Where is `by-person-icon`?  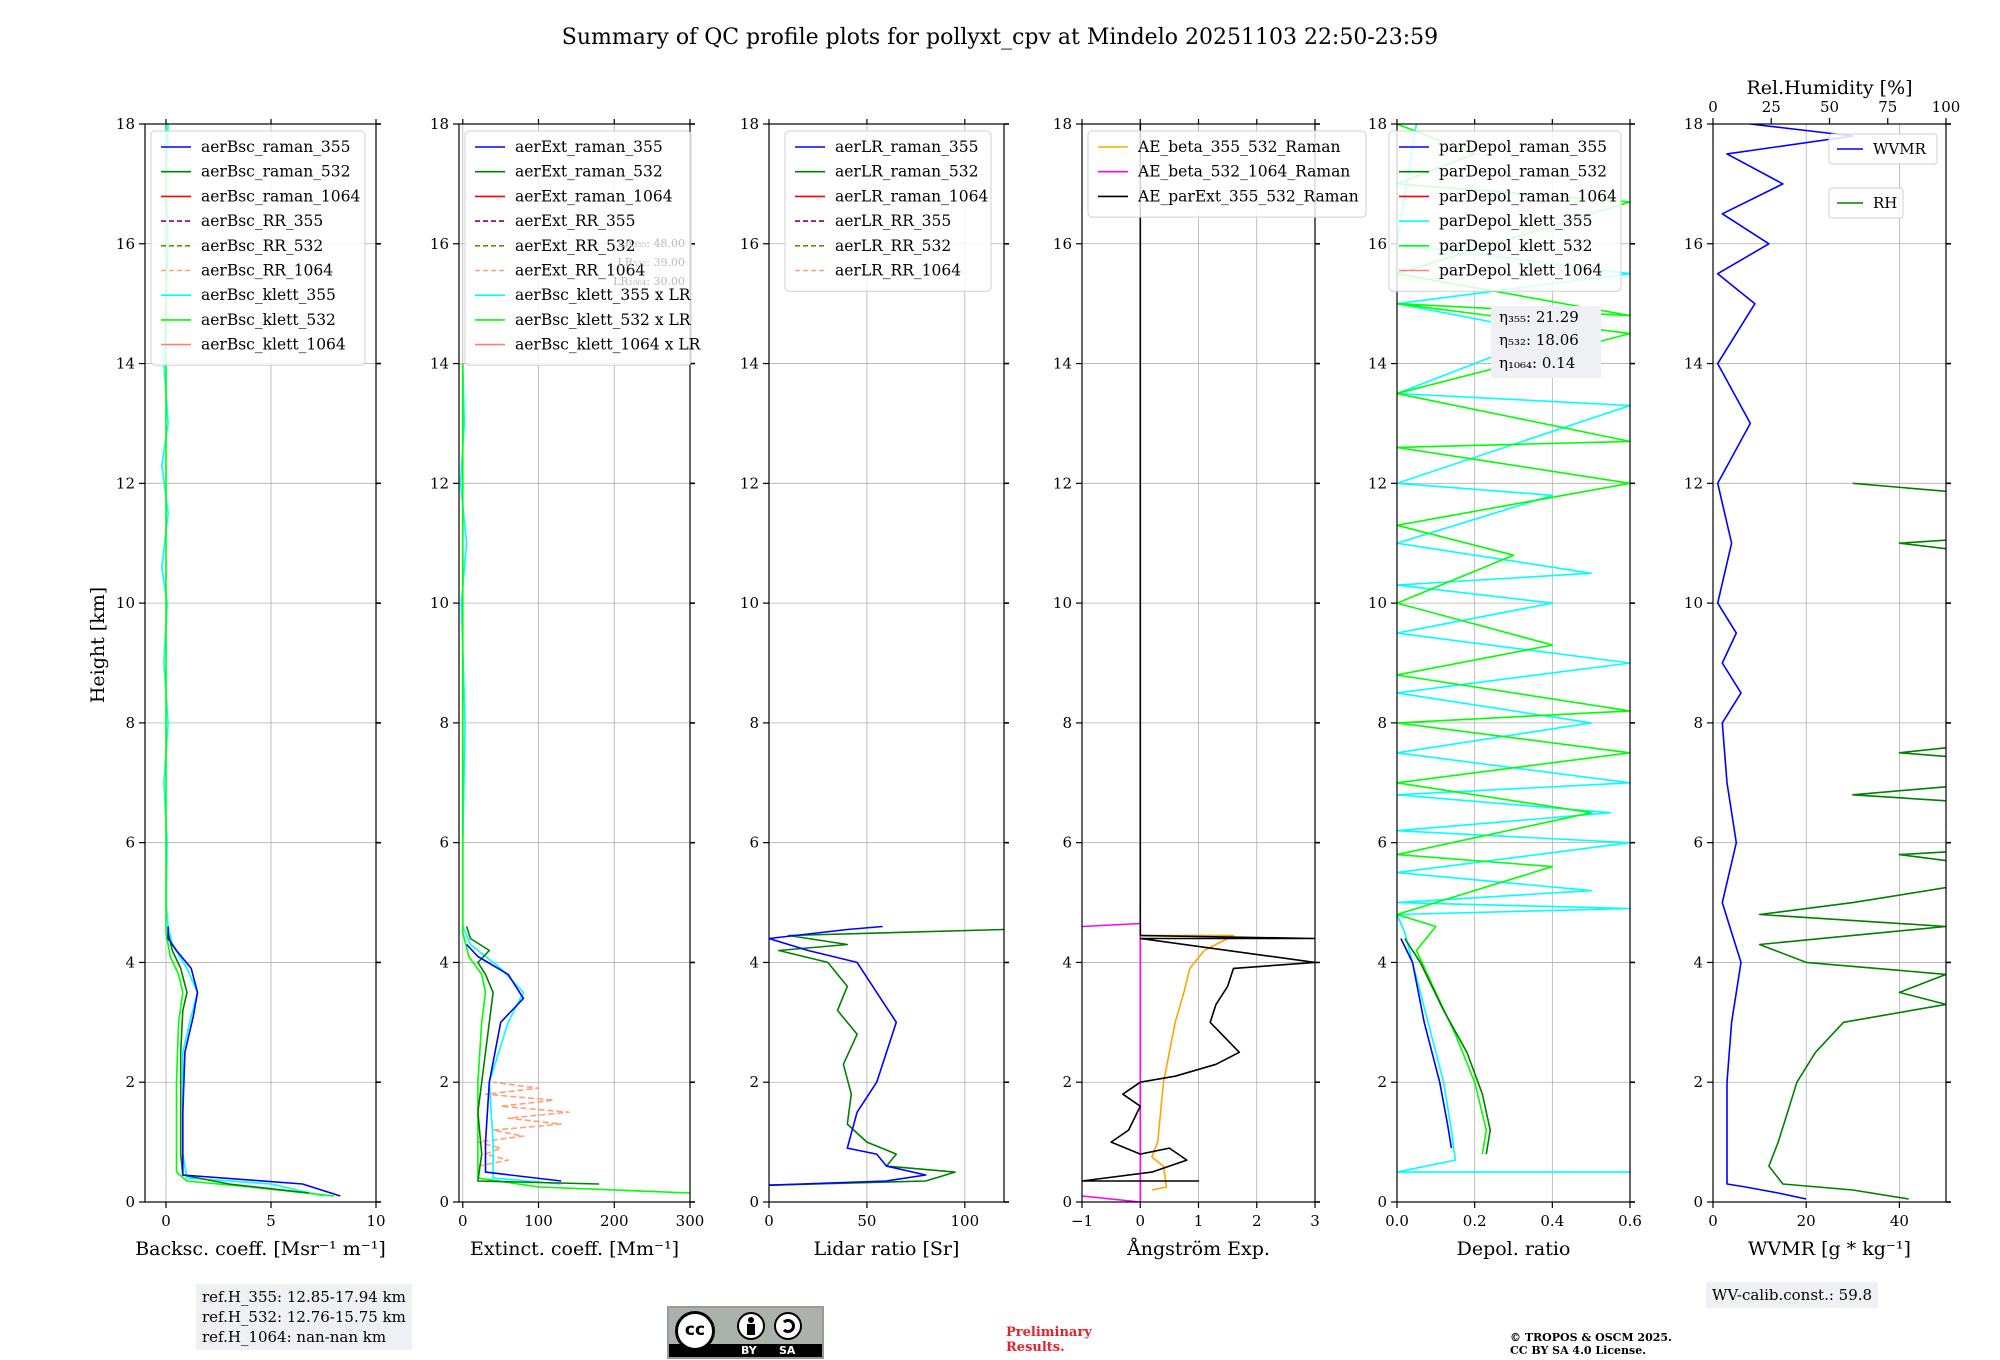
by-person-icon is located at coordinates (751, 1326).